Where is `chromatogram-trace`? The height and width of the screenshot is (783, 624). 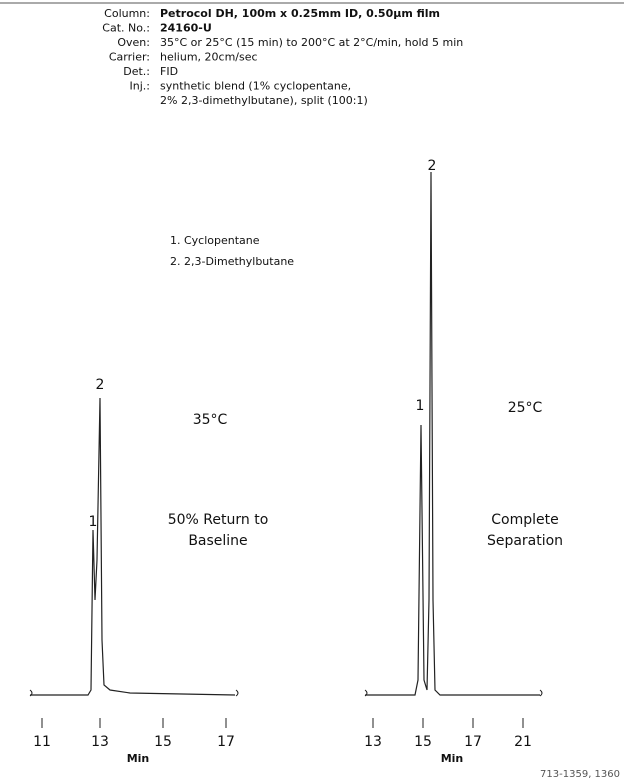
chromatogram-trace is located at coordinates (133, 546).